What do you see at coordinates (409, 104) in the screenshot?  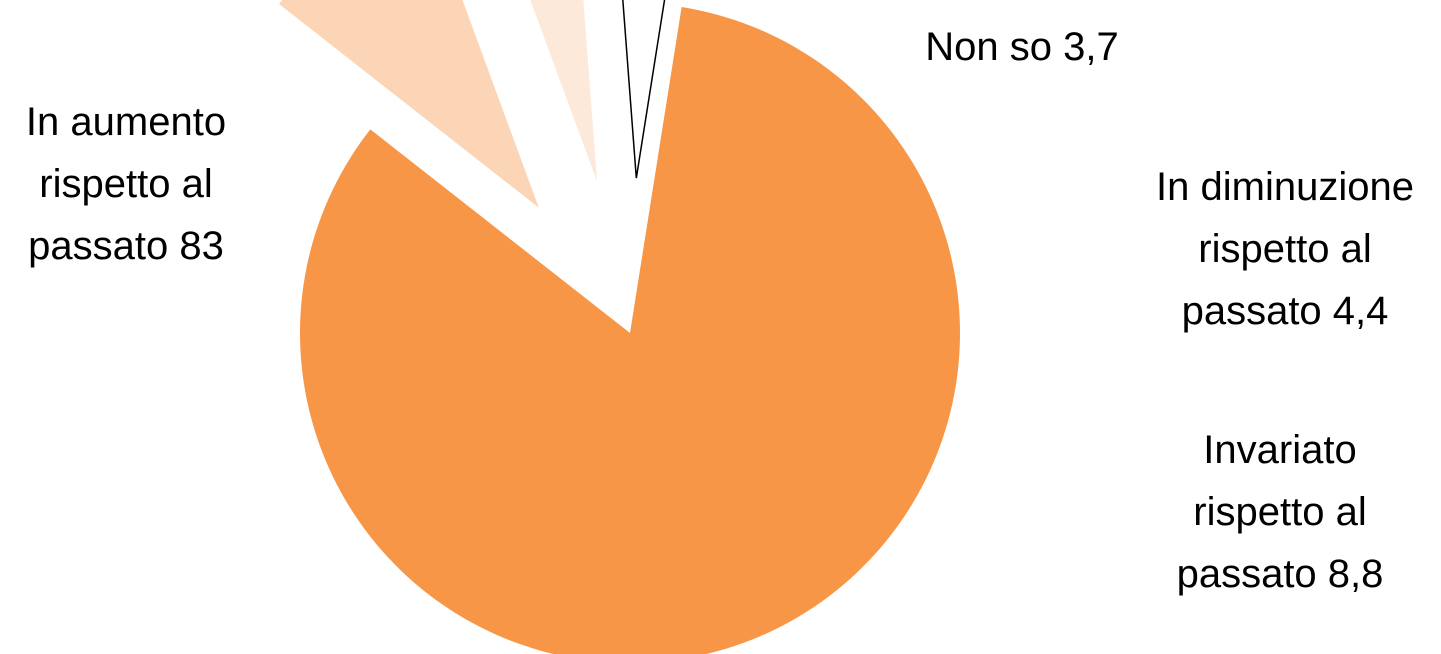 I see `pie-slice-invariato` at bounding box center [409, 104].